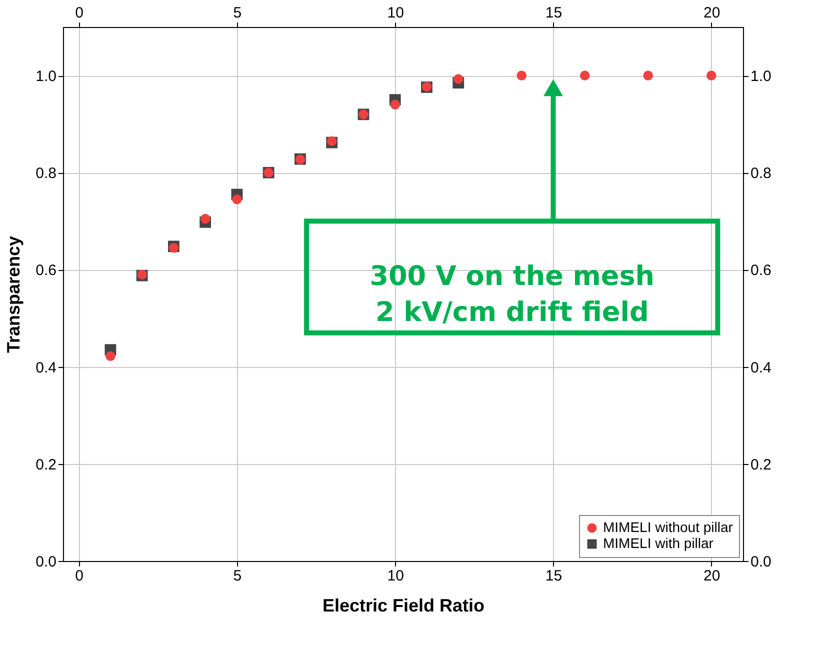 The height and width of the screenshot is (666, 827). I want to click on x-tick-label: 5, so click(237, 576).